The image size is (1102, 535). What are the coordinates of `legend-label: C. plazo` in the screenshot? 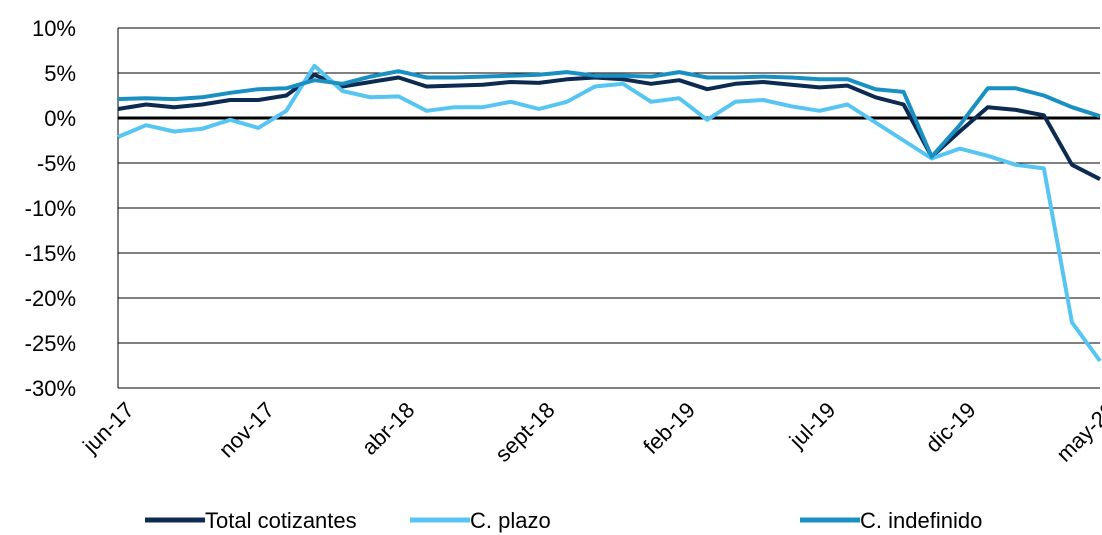 It's located at (510, 520).